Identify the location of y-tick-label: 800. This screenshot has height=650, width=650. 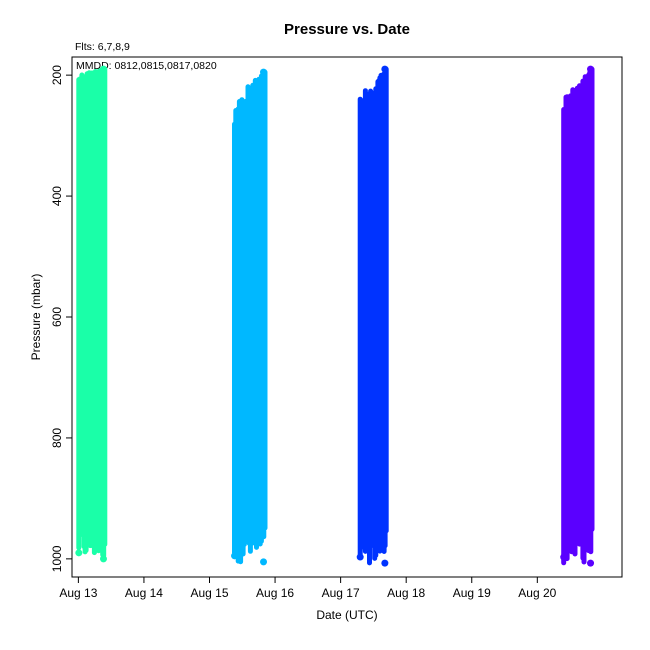
(57, 438).